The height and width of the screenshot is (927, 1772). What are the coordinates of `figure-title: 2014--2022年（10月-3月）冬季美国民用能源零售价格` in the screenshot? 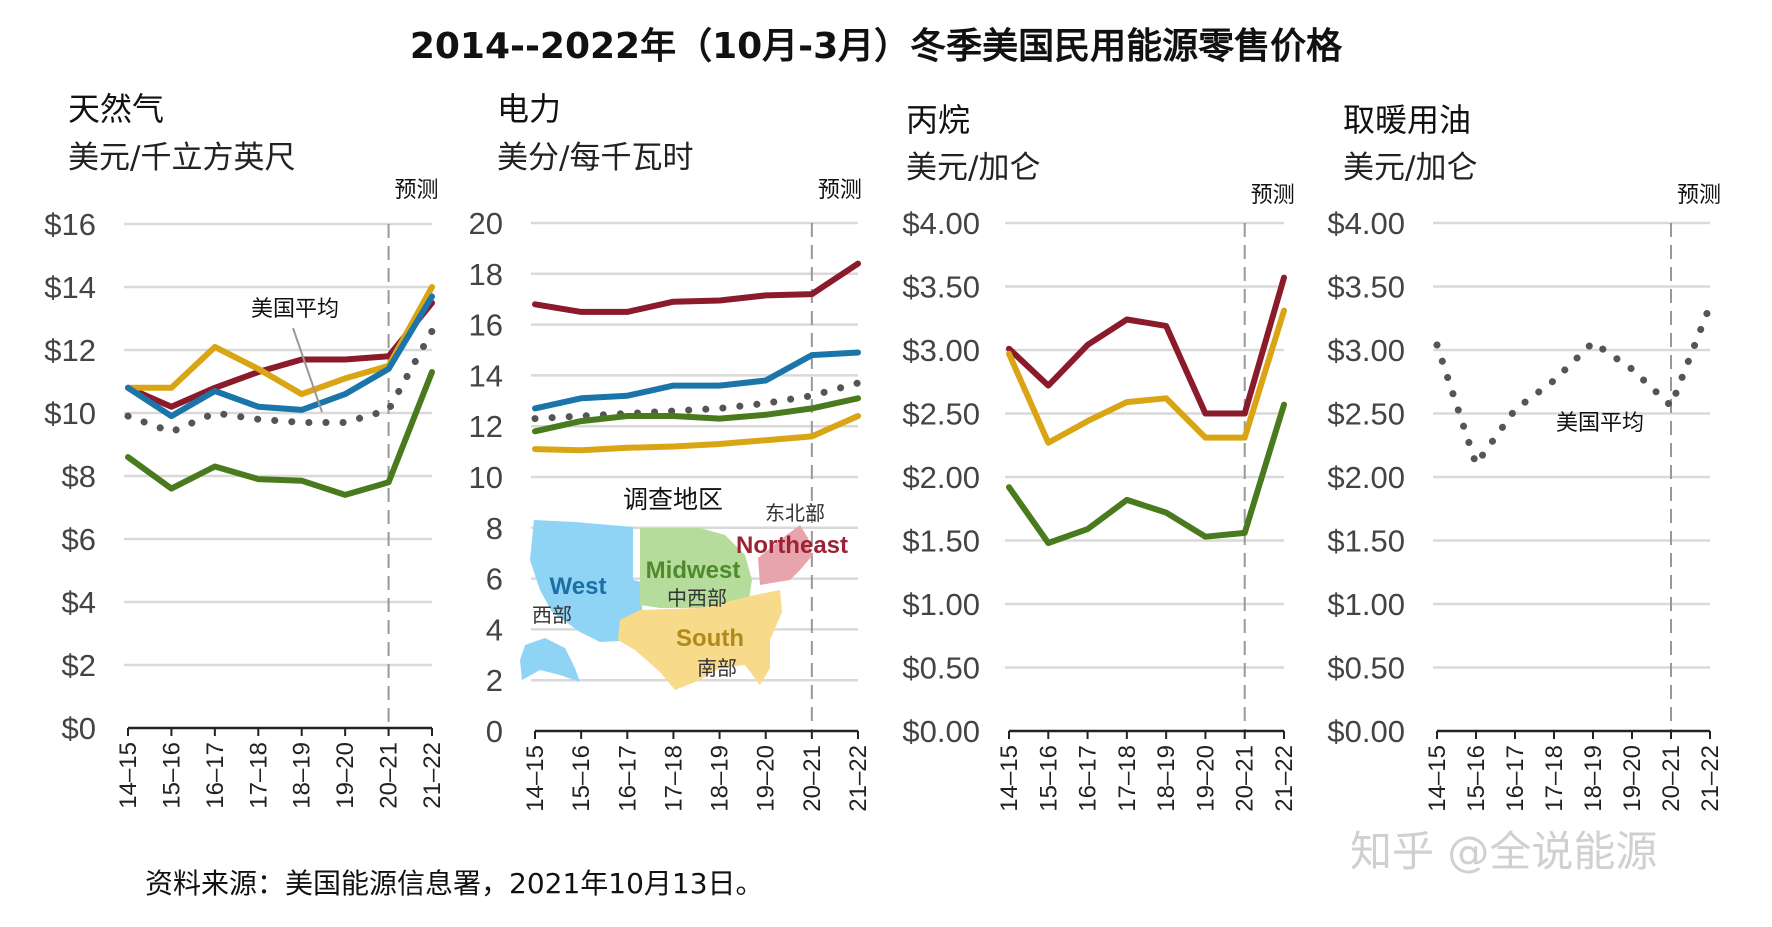 It's located at (876, 46).